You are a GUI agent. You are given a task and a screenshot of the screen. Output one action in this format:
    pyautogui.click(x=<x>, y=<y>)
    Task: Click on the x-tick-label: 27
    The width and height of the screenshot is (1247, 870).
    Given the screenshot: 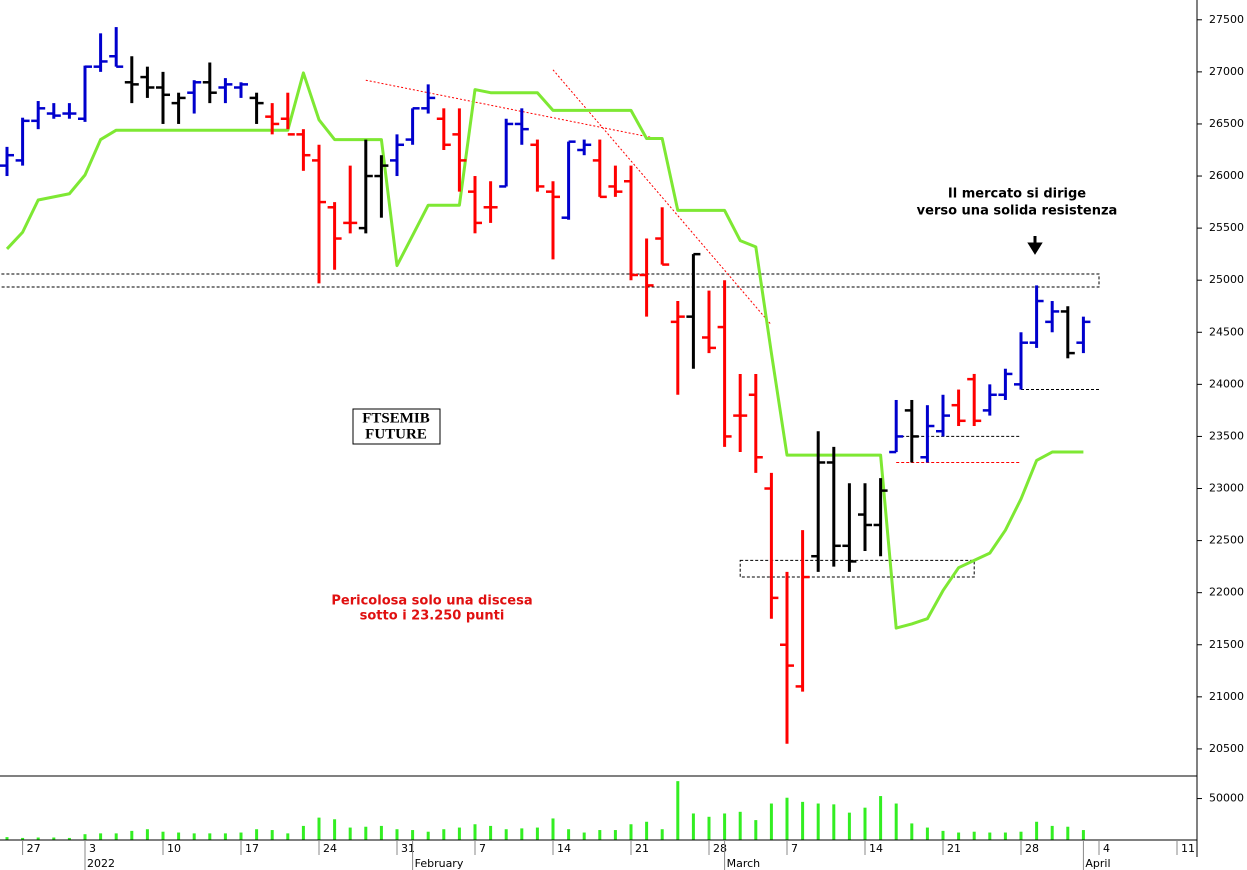 What is the action you would take?
    pyautogui.click(x=34, y=848)
    